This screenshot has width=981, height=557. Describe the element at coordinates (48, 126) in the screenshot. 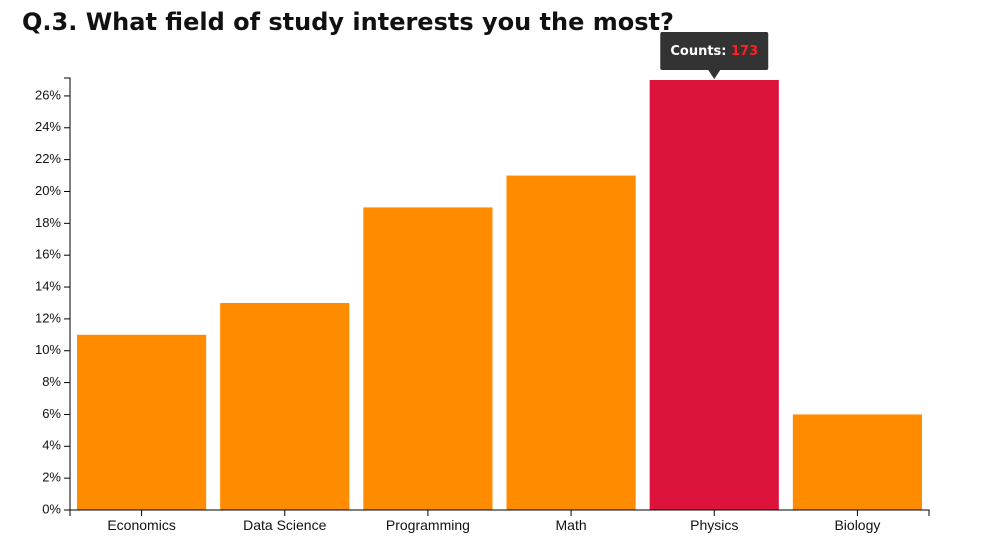

I see `y-tick-label: 24%` at that location.